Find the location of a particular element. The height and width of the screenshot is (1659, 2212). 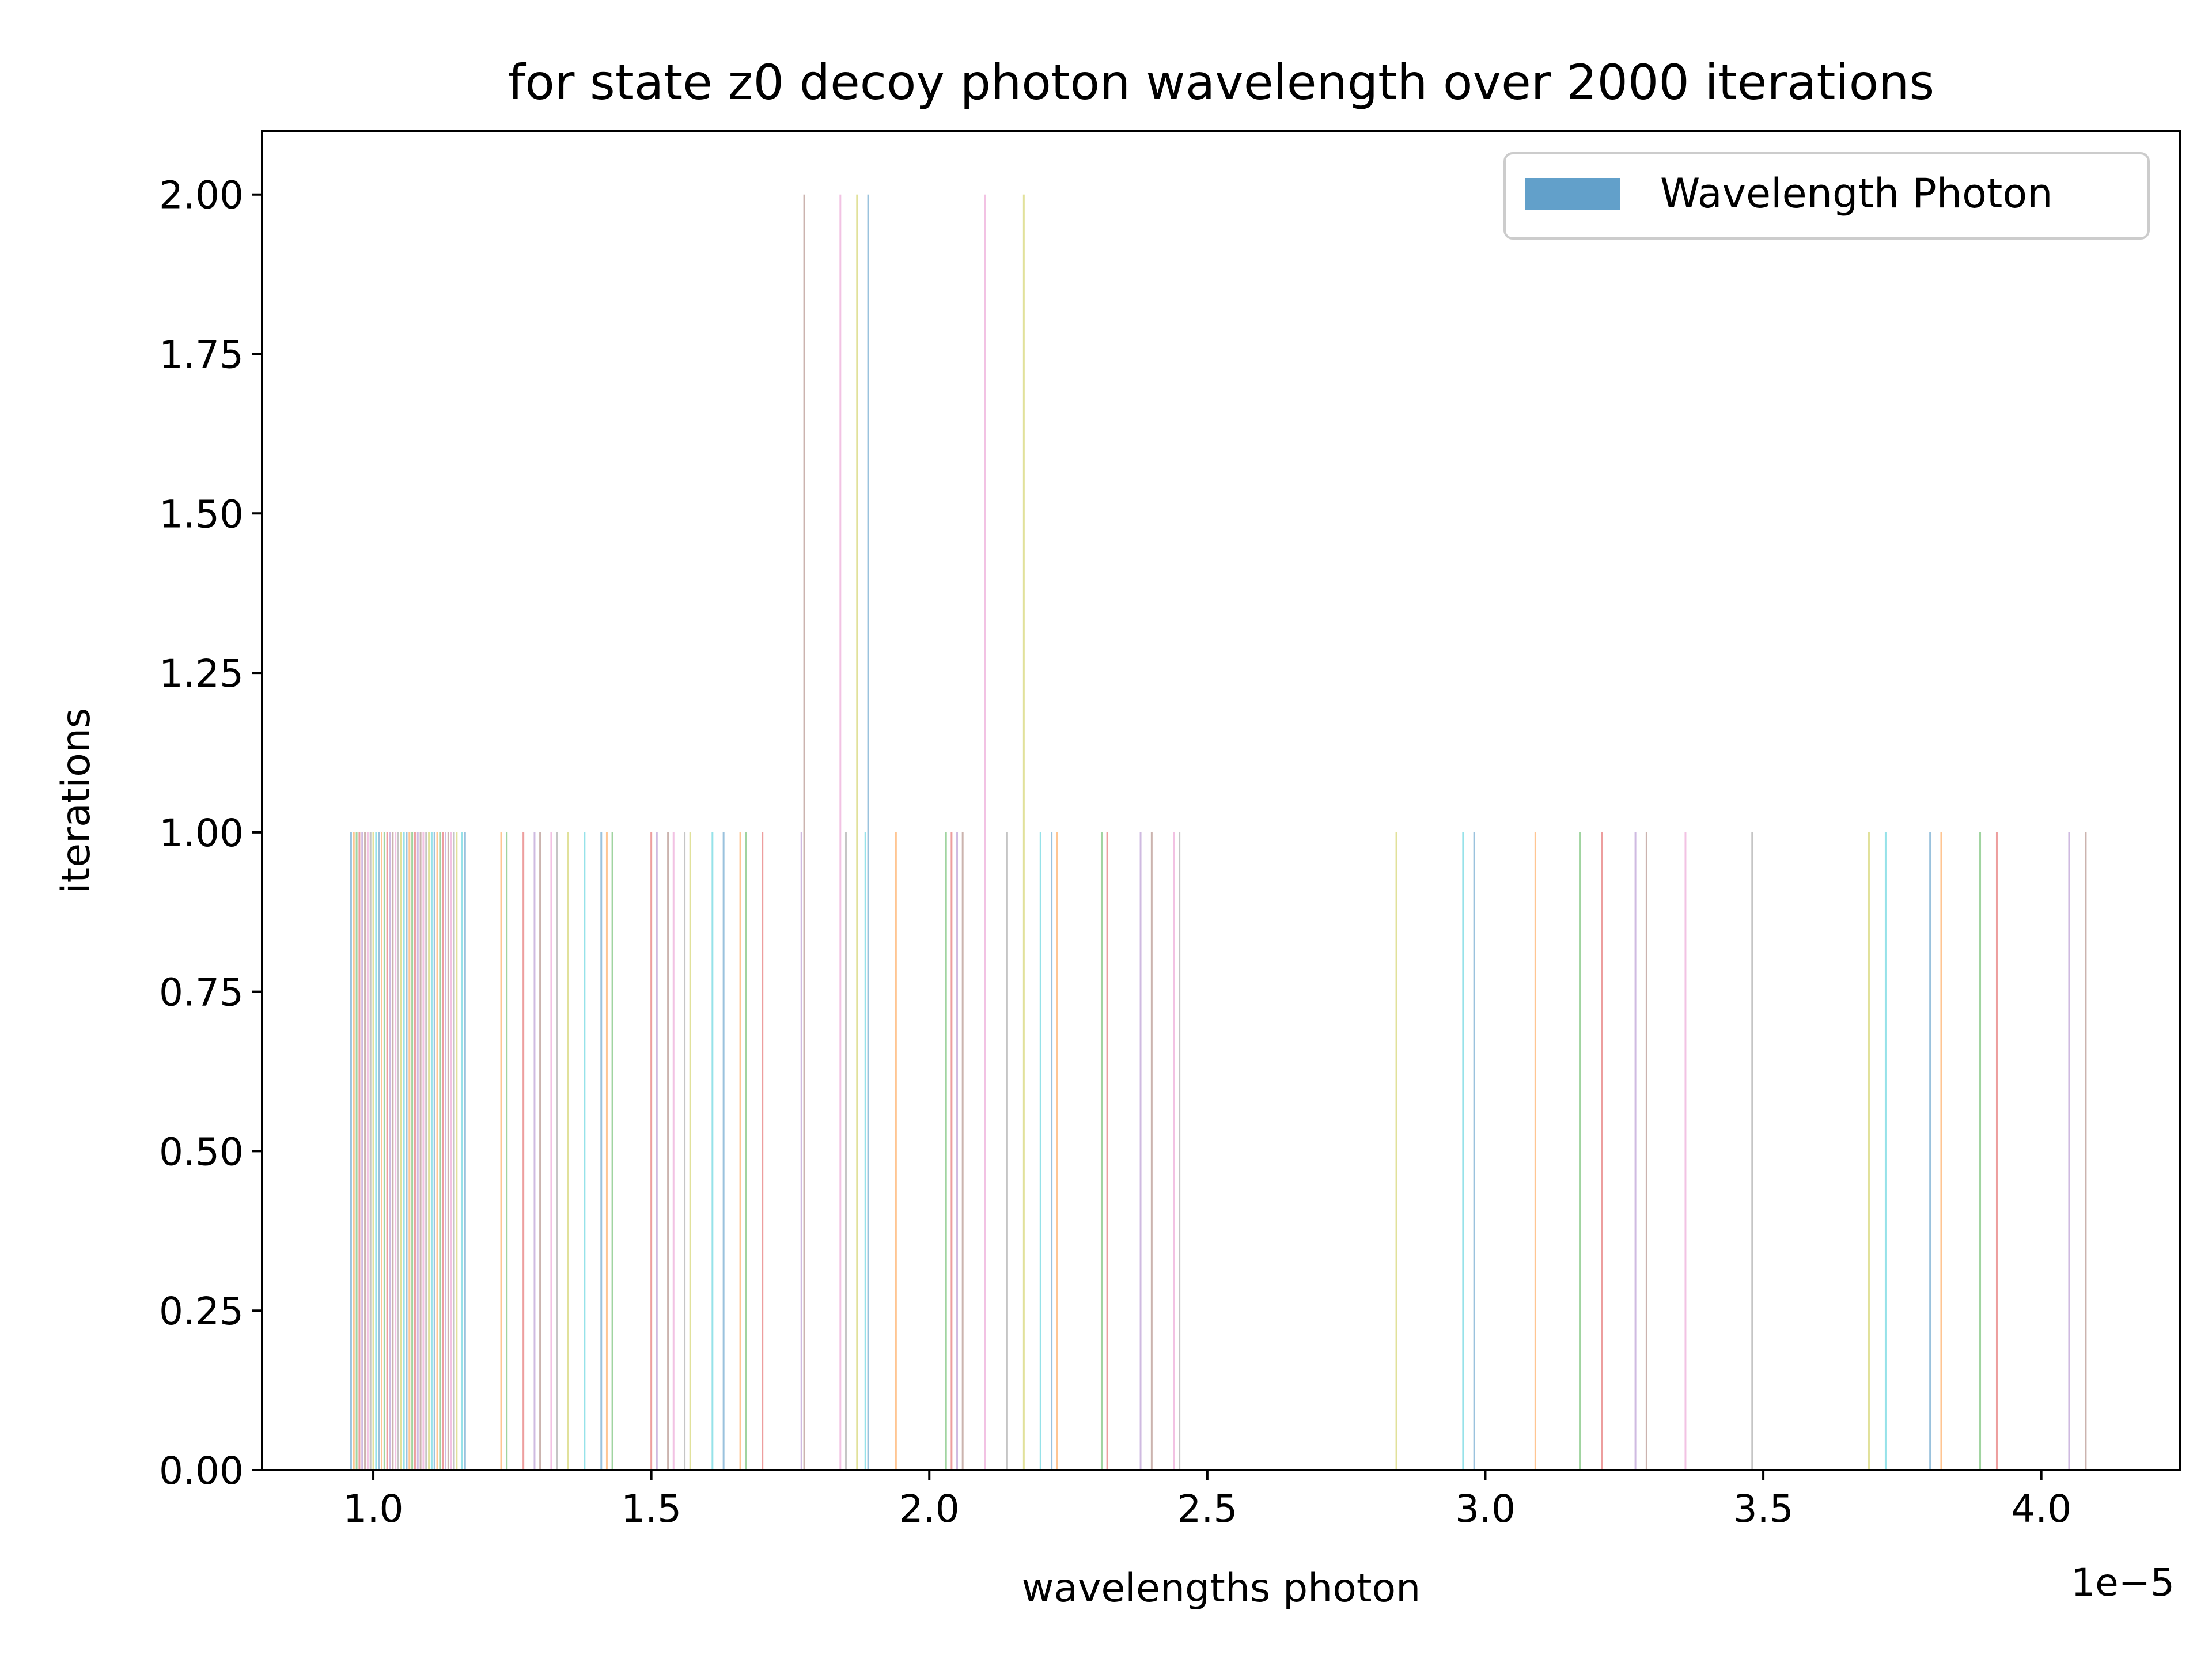

x-tick-label: 4.0 is located at coordinates (2041, 1509).